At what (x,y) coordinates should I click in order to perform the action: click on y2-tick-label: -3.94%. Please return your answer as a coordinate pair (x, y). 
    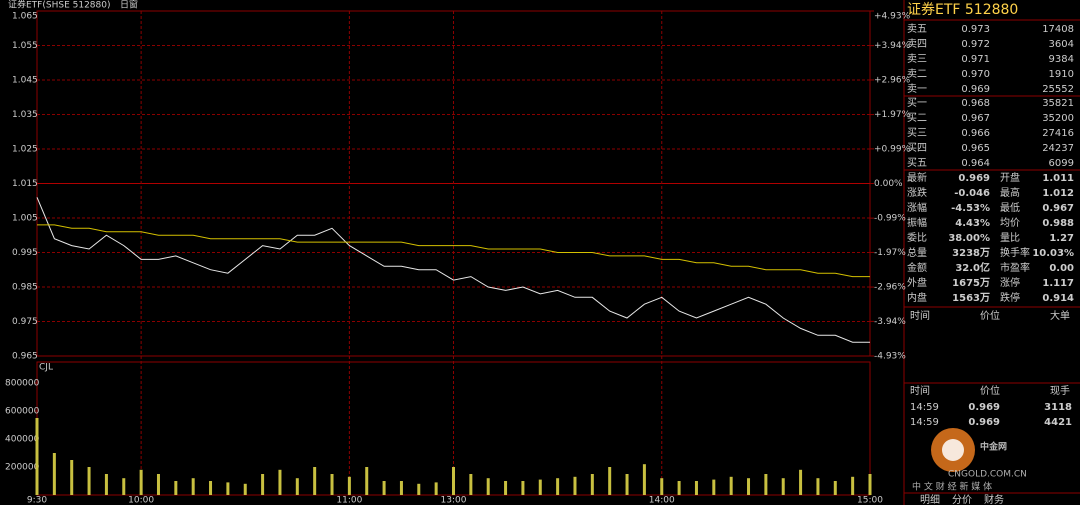
    Looking at the image, I should click on (890, 322).